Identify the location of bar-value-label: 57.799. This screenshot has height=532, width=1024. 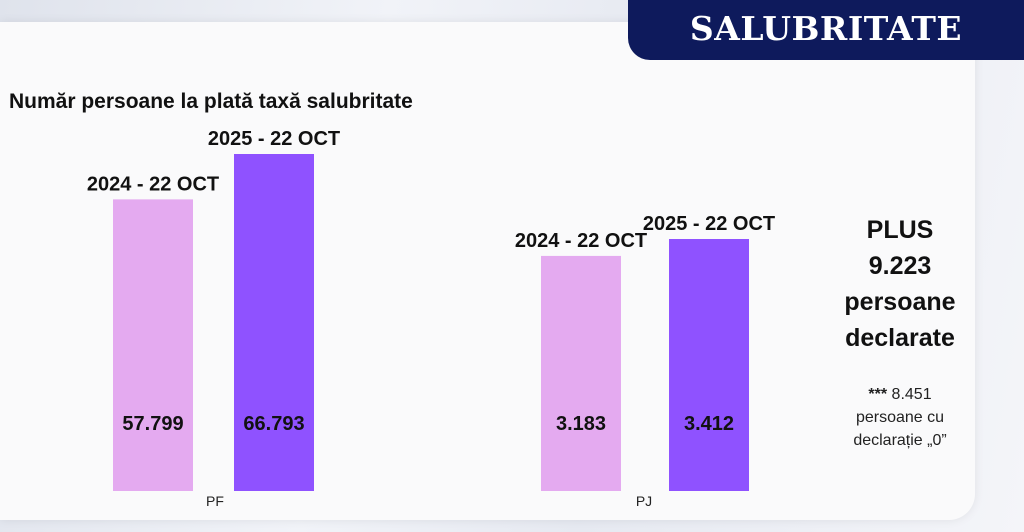
(152, 424).